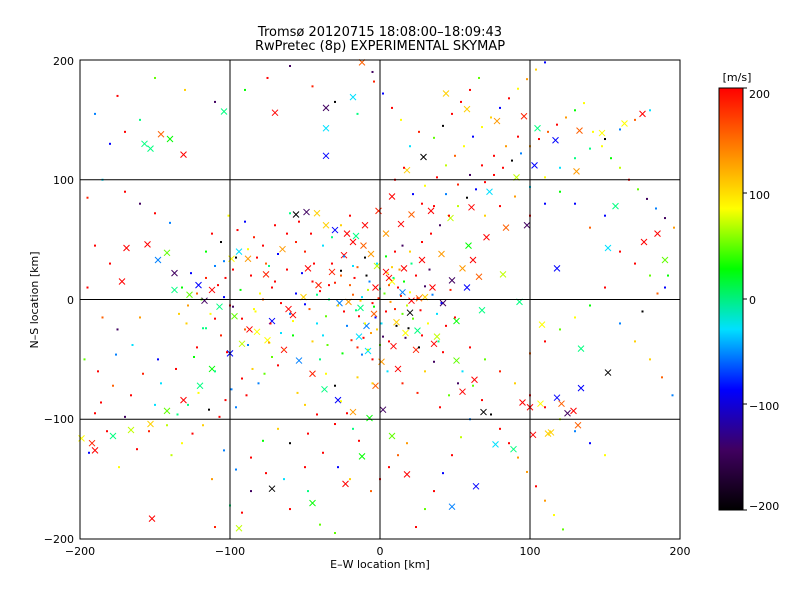 The image size is (800, 604). Describe the element at coordinates (380, 46) in the screenshot. I see `chart-subtitle: RwPretec (8p) EXPERIMENTAL SKYMAP` at that location.